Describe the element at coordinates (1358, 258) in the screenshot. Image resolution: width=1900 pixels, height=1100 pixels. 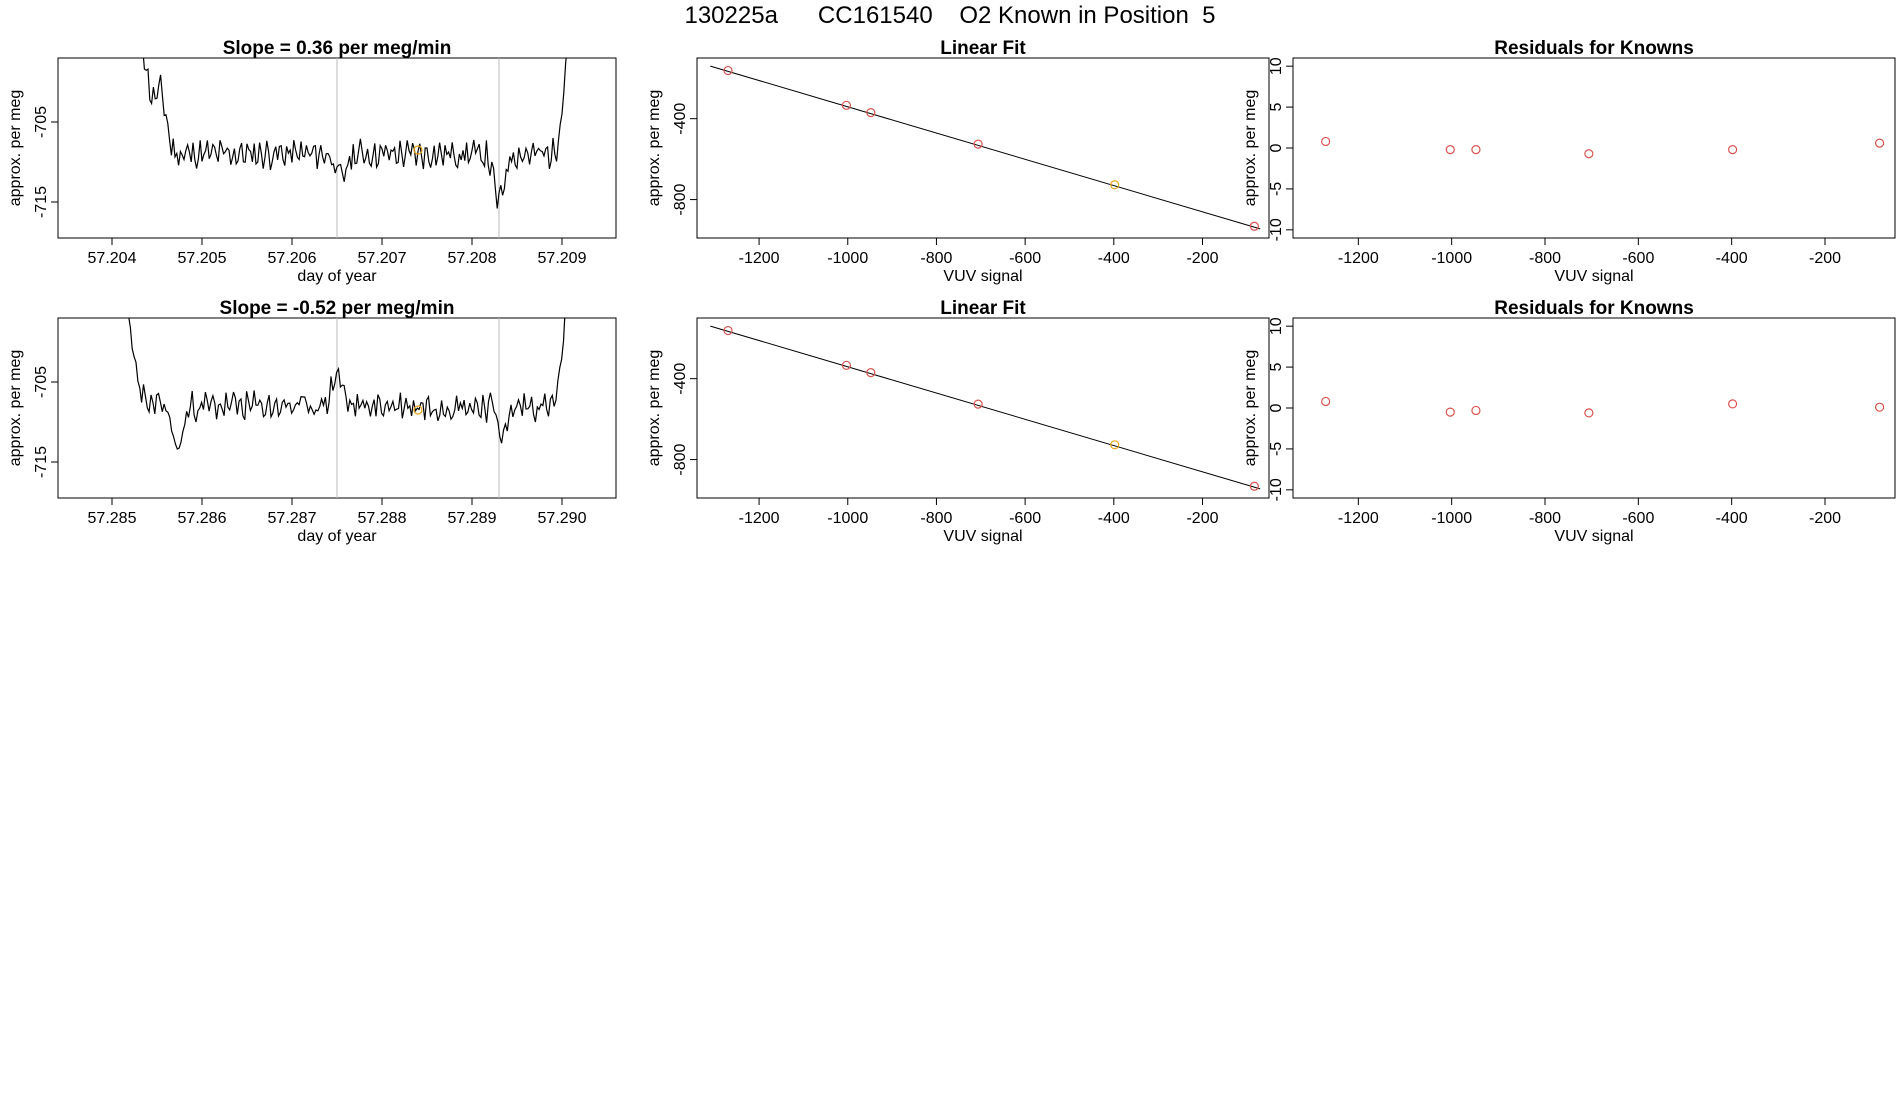
I see `panel-3-xtick-label: -1200` at that location.